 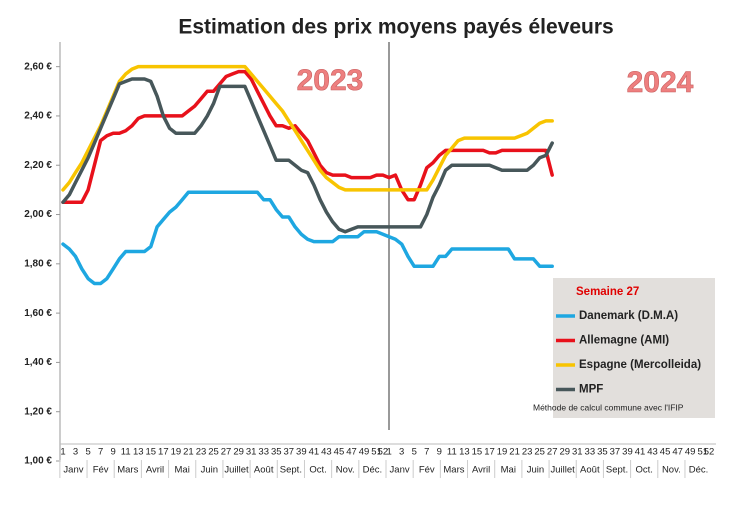 What do you see at coordinates (317, 470) in the screenshot?
I see `month-label: Oct.` at bounding box center [317, 470].